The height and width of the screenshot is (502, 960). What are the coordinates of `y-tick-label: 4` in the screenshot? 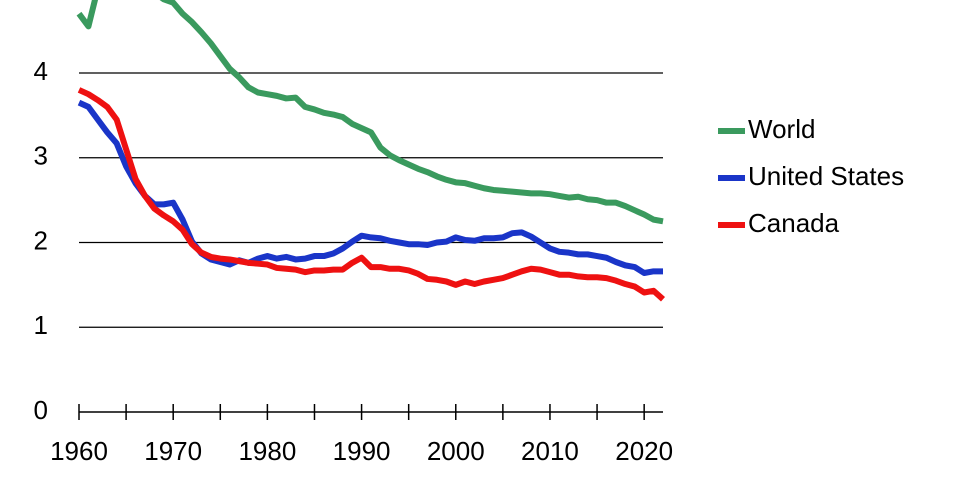 It's located at (41, 71).